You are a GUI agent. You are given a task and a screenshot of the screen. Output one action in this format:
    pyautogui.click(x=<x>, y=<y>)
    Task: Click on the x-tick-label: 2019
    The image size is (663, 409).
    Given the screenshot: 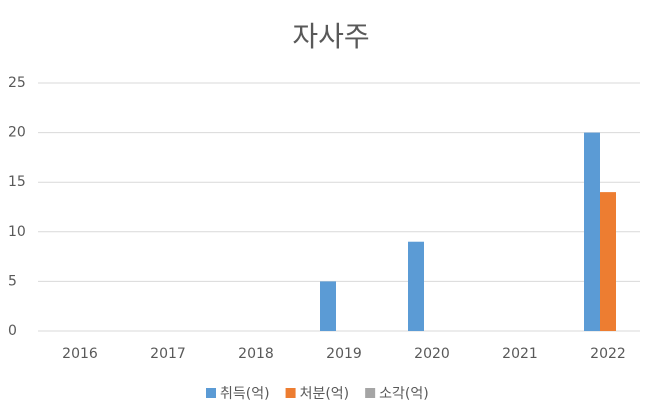 What is the action you would take?
    pyautogui.click(x=344, y=354)
    